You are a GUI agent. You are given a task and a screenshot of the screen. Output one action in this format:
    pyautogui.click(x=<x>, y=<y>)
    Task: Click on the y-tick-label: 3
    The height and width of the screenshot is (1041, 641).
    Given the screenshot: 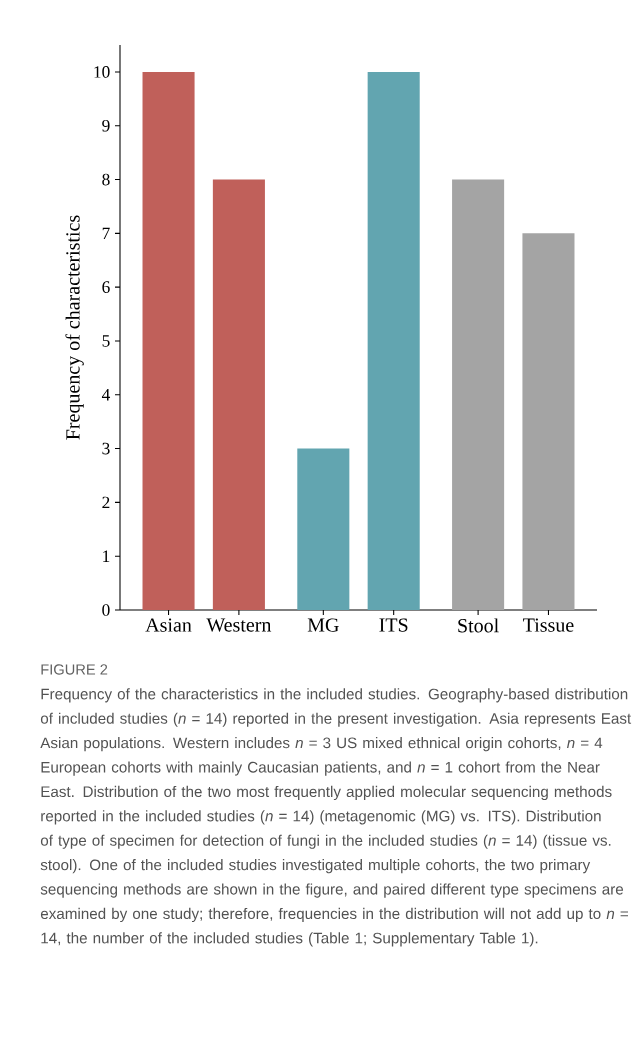 What is the action you would take?
    pyautogui.click(x=106, y=448)
    